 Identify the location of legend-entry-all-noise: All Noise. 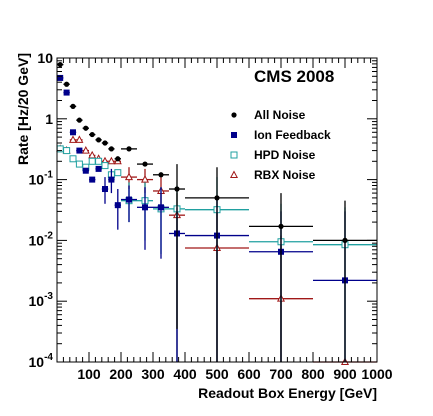
(268, 115).